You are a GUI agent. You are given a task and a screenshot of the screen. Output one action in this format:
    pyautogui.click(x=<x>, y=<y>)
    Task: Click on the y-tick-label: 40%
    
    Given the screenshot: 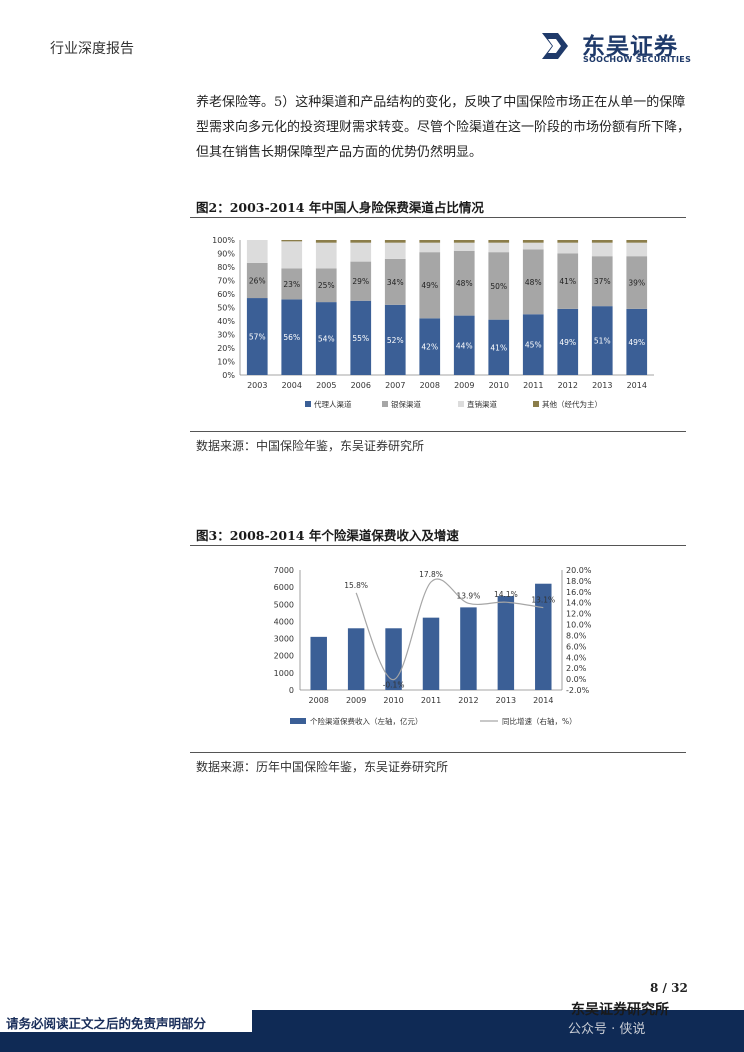 What is the action you would take?
    pyautogui.click(x=226, y=321)
    